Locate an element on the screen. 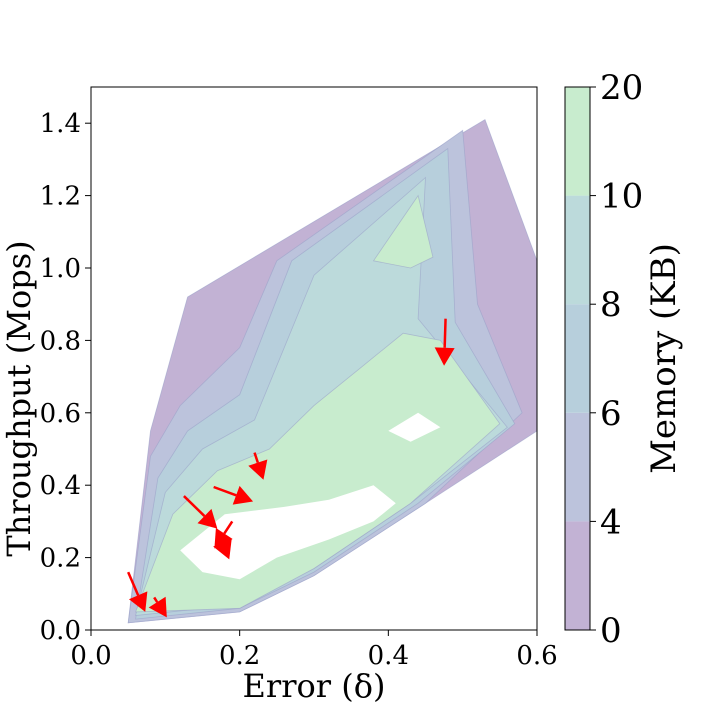  colorbar-label: Memory (KB) is located at coordinates (664, 358).